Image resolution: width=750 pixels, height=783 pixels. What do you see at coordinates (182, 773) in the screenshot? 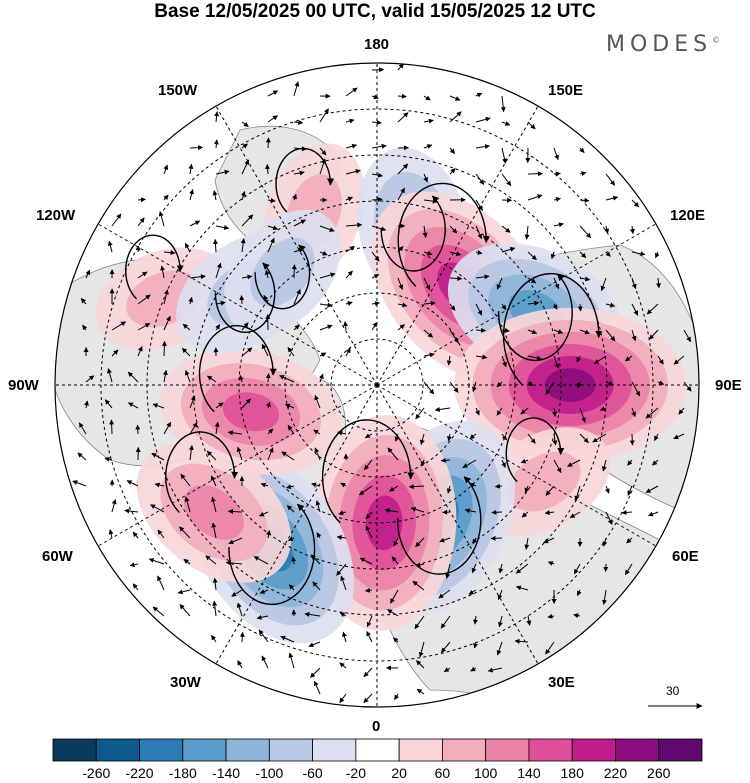
I see `colorbar-tick-label: -180` at bounding box center [182, 773].